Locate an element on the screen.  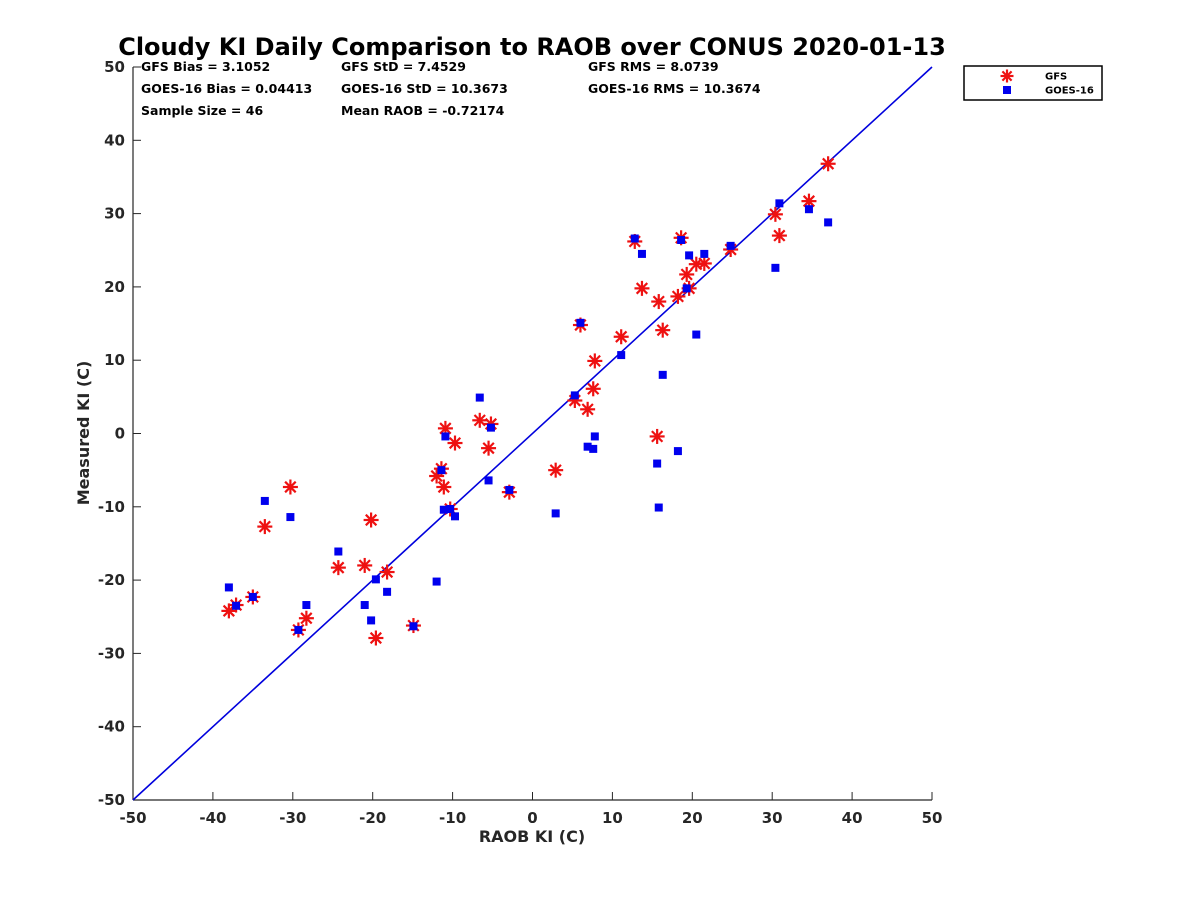
x-tick-label: 20 is located at coordinates (692, 818).